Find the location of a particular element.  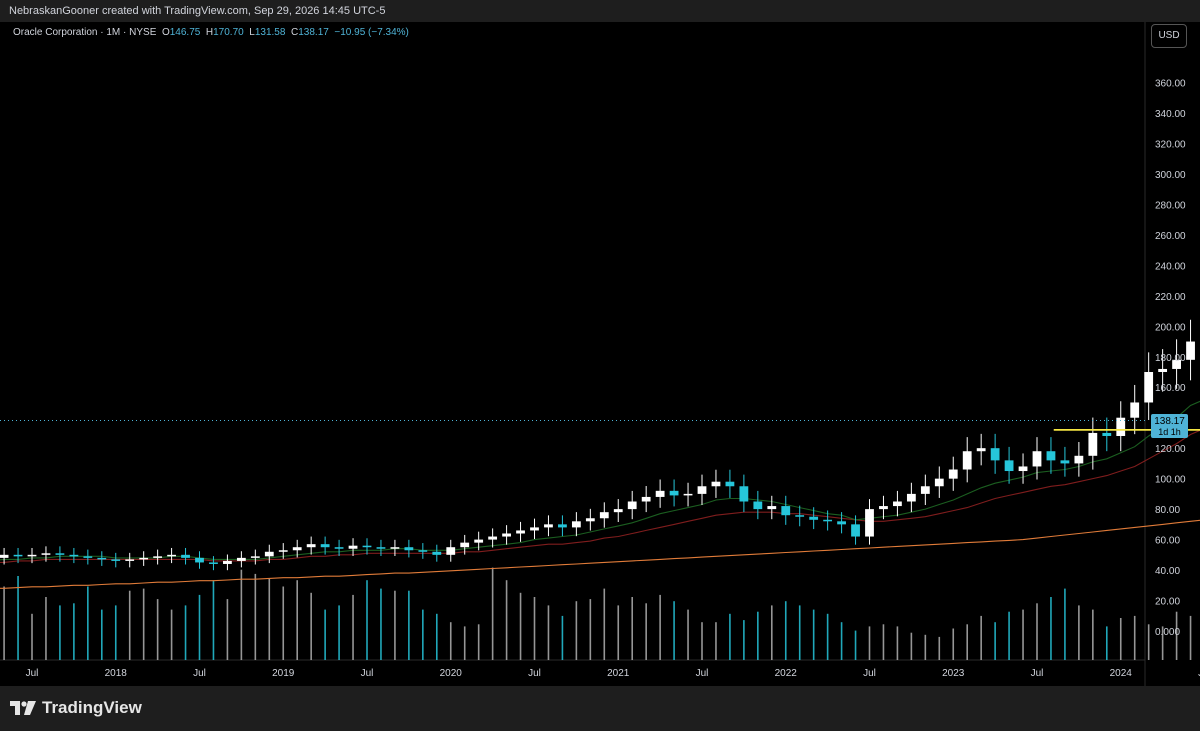

drawings is located at coordinates (600, 425).